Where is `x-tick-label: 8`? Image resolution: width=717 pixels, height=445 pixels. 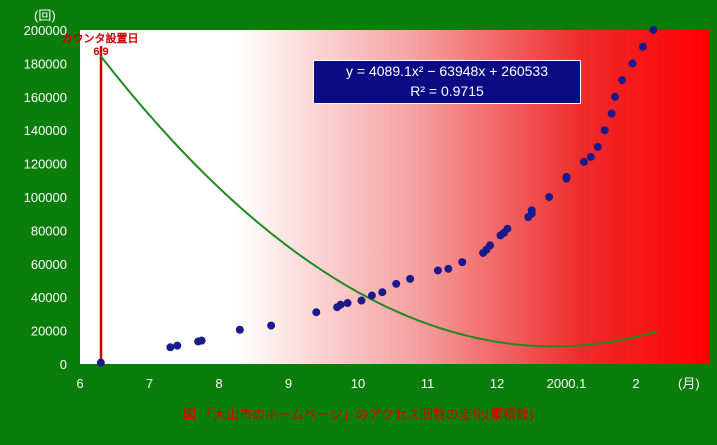 x-tick-label: 8 is located at coordinates (218, 383).